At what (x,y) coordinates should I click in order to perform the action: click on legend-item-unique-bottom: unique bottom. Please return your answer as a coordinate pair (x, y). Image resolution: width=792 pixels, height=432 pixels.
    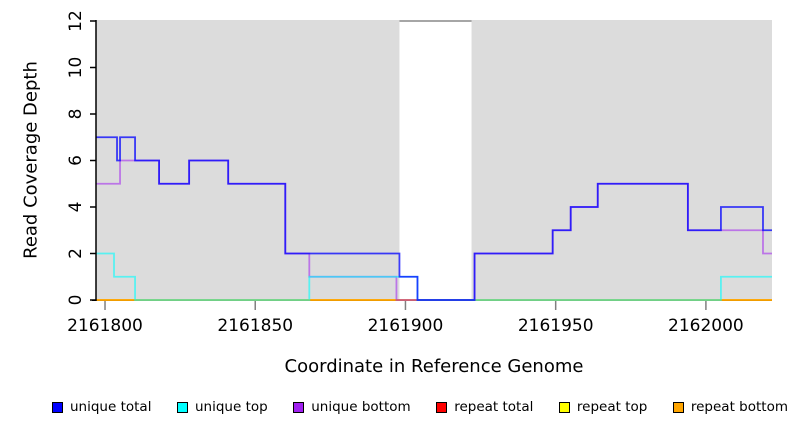
    Looking at the image, I should click on (352, 407).